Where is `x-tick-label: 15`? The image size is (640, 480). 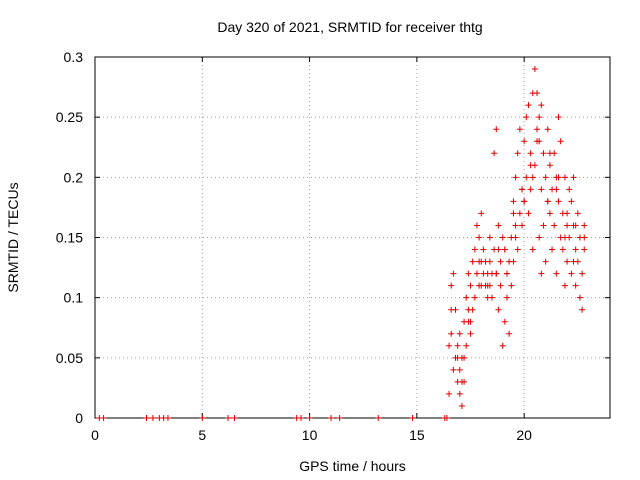 x-tick-label: 15 is located at coordinates (417, 435).